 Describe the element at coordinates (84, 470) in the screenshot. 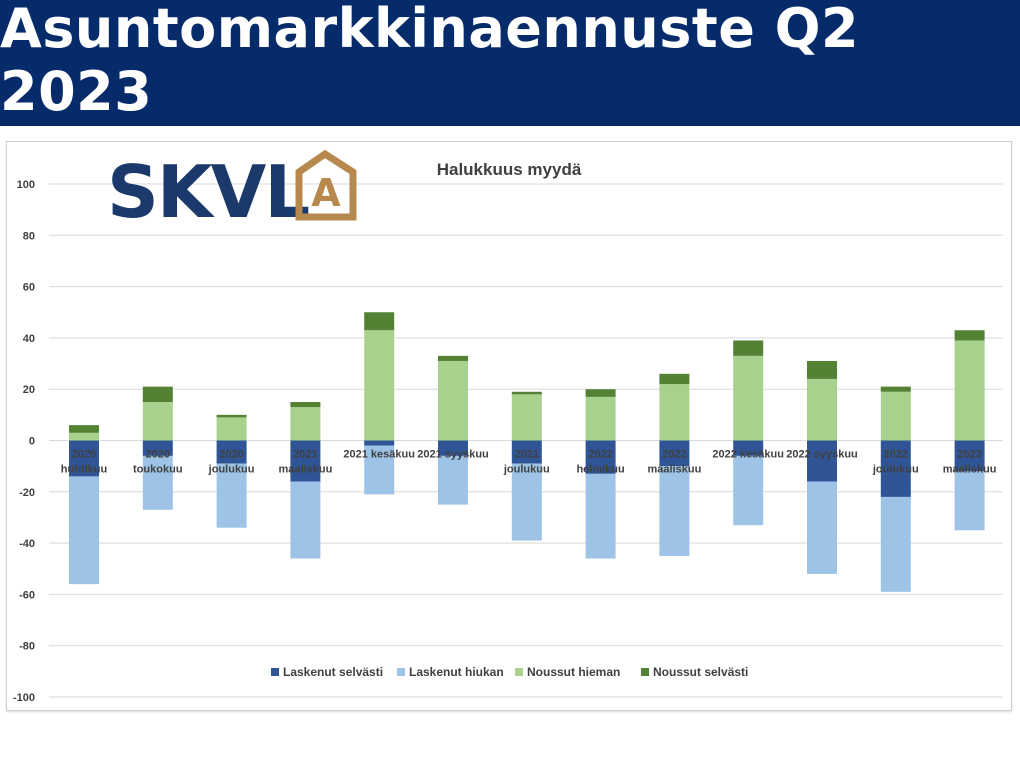

I see `x-category-label: huhtikuu` at that location.